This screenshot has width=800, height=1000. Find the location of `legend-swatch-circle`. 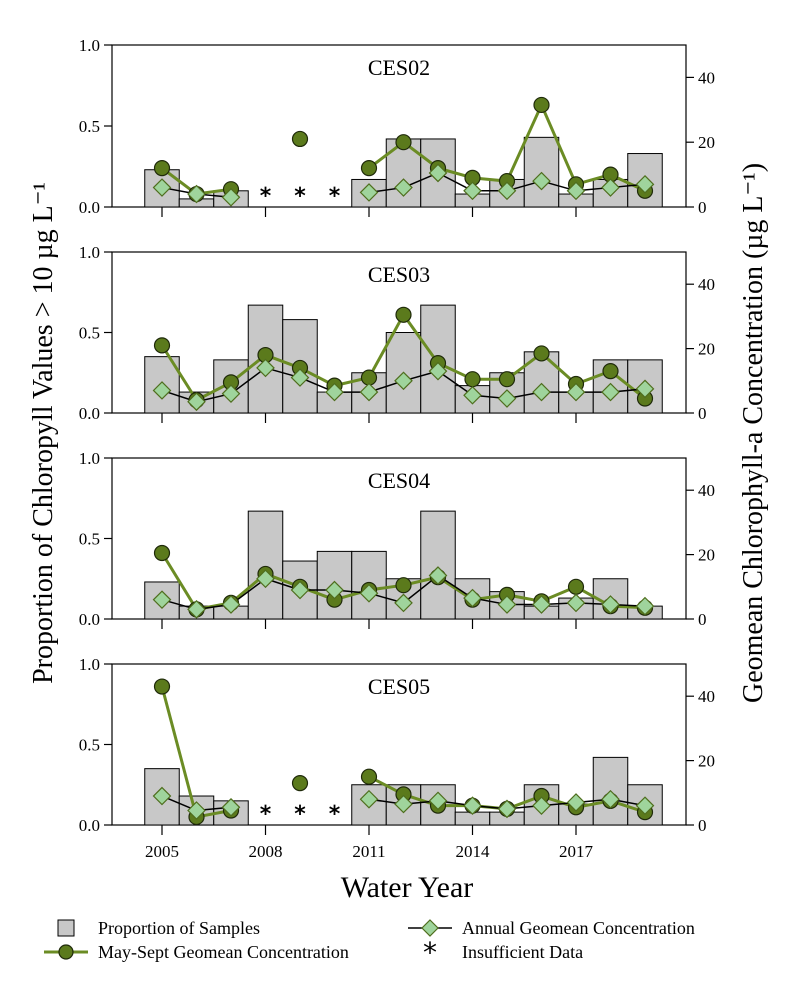

legend-swatch-circle is located at coordinates (66, 952).